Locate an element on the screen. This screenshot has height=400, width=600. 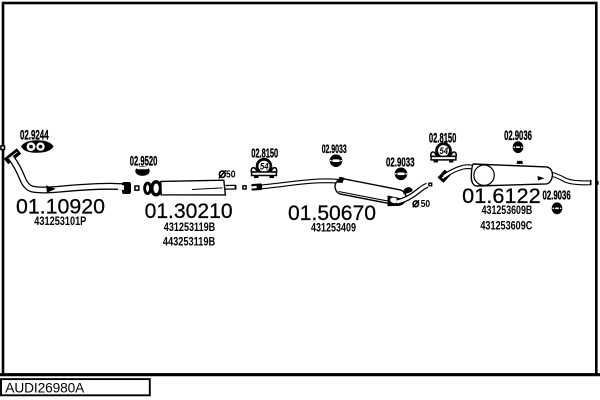
svg-text: 431253119B is located at coordinates (190, 227).